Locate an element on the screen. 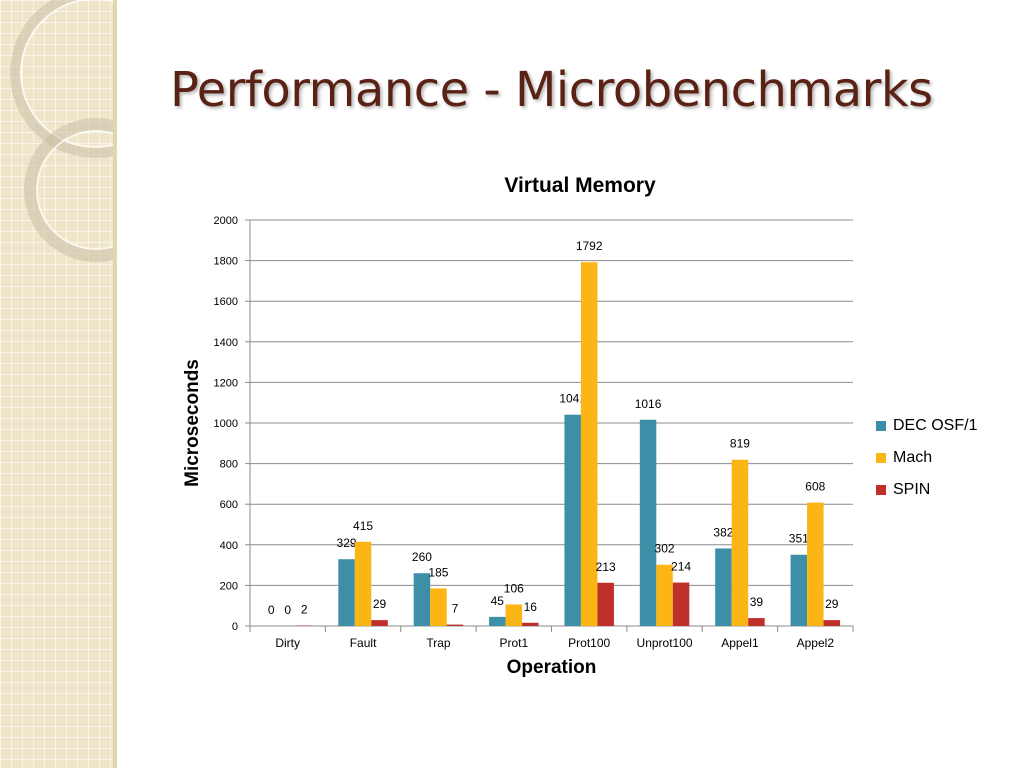  data-label: 260 is located at coordinates (422, 557).